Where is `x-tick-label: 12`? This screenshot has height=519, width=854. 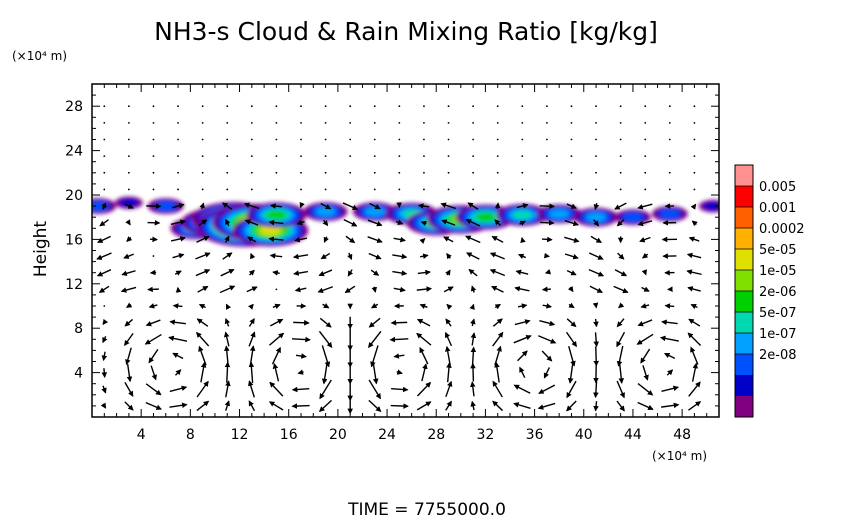 x-tick-label: 12 is located at coordinates (240, 435).